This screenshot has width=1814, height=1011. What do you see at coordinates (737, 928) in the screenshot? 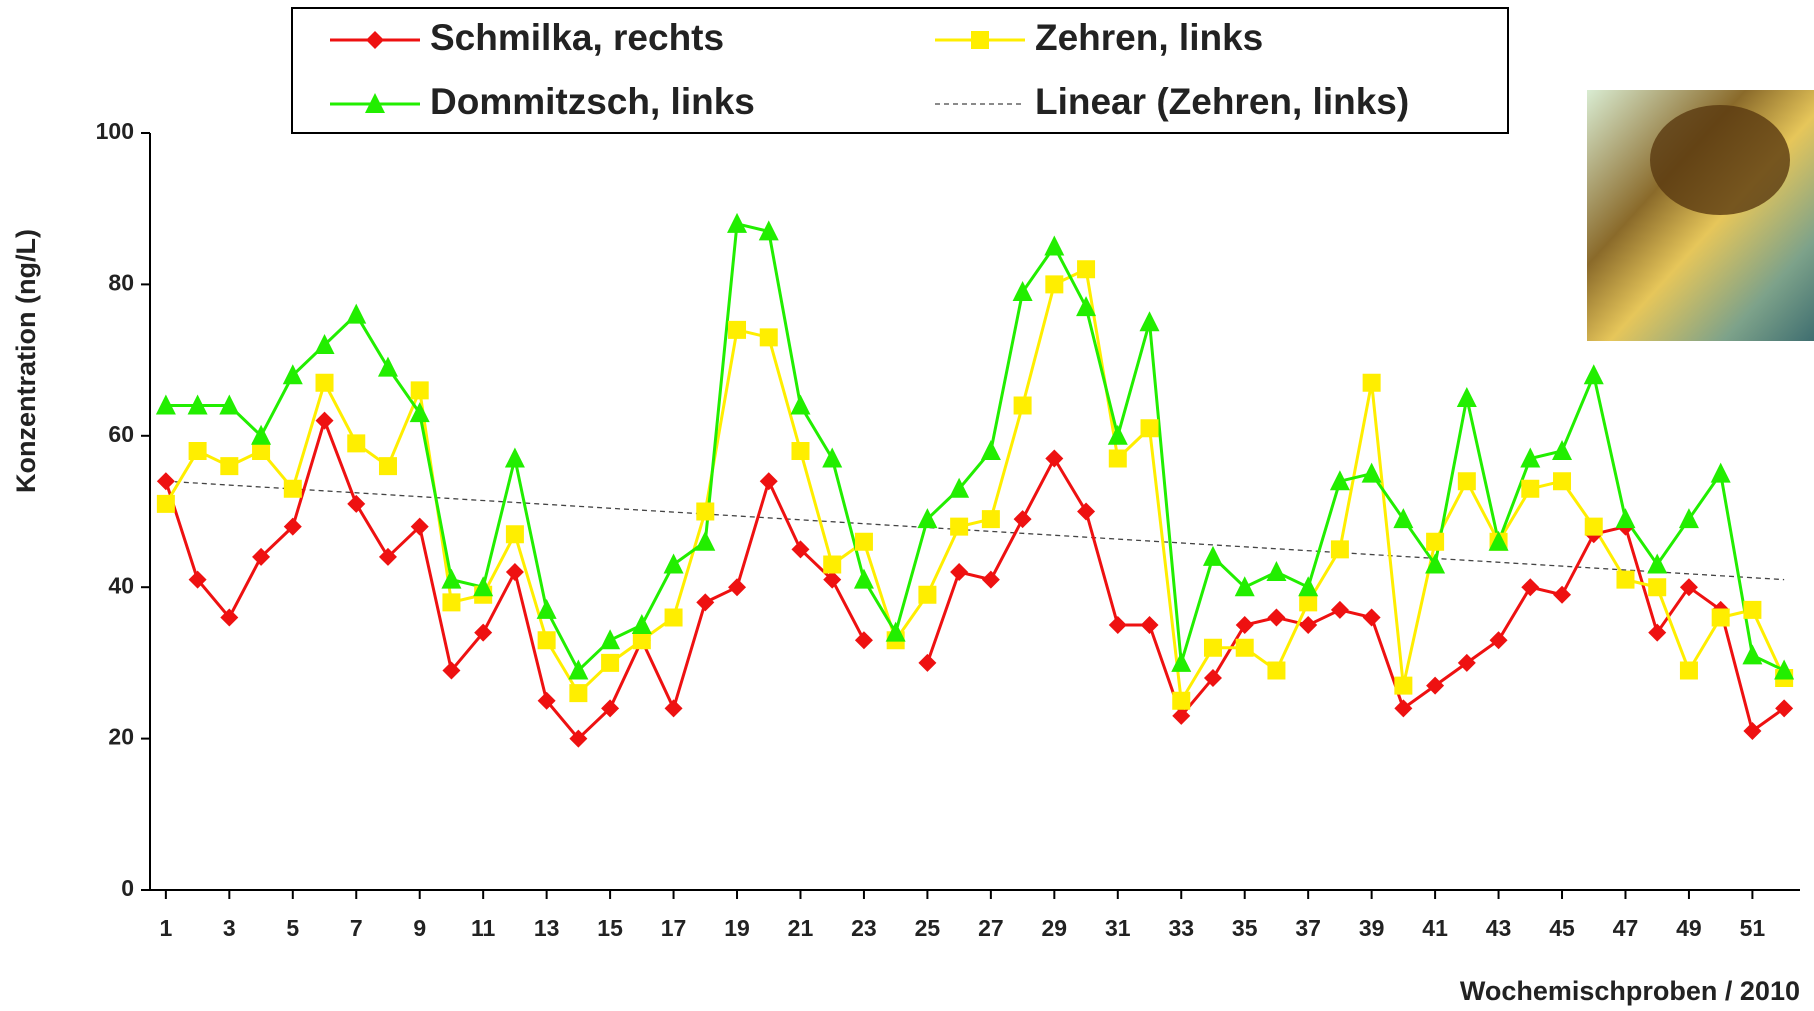
I see `x-tick-label: 19` at bounding box center [737, 928].